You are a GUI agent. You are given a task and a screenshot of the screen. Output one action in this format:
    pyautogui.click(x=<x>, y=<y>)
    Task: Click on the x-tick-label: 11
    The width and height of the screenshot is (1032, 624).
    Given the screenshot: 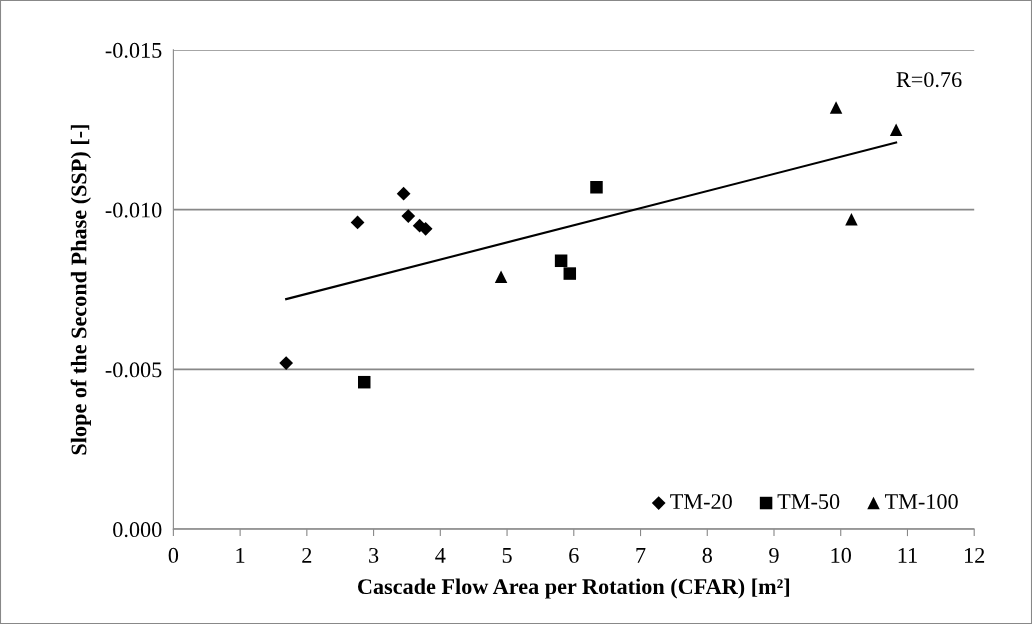 What is the action you would take?
    pyautogui.click(x=907, y=555)
    